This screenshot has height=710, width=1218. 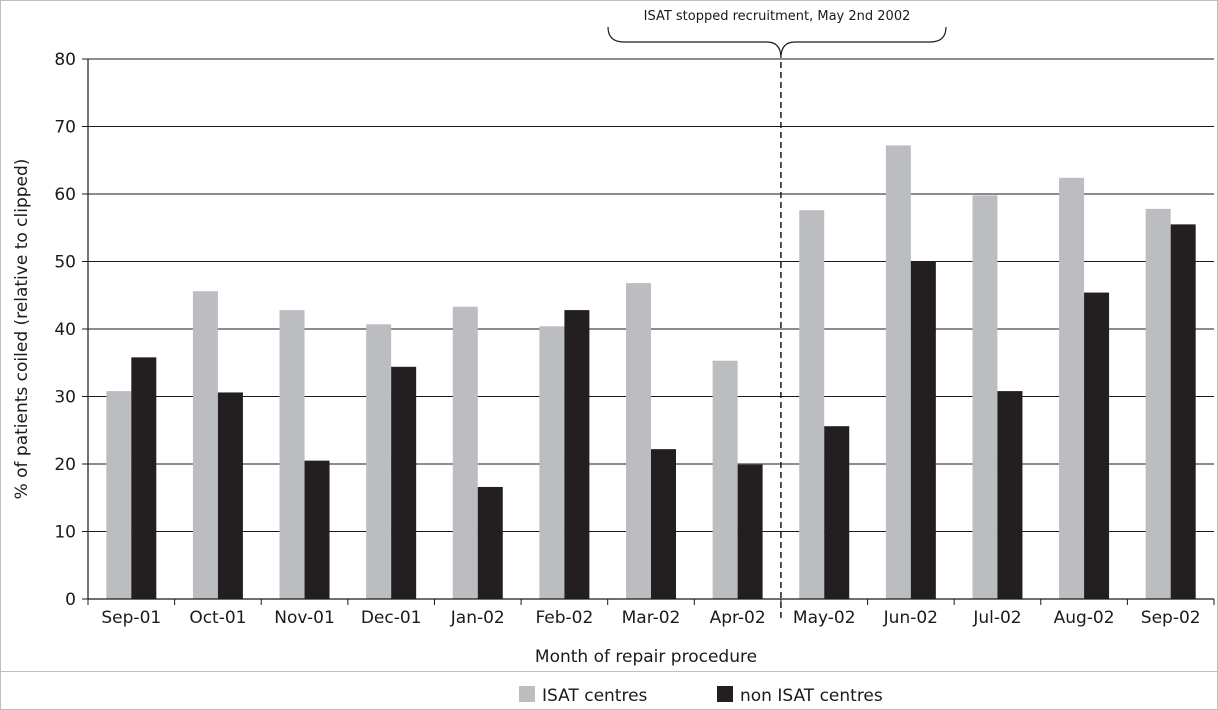 I want to click on x-tick-label: Nov-01, so click(x=304, y=618).